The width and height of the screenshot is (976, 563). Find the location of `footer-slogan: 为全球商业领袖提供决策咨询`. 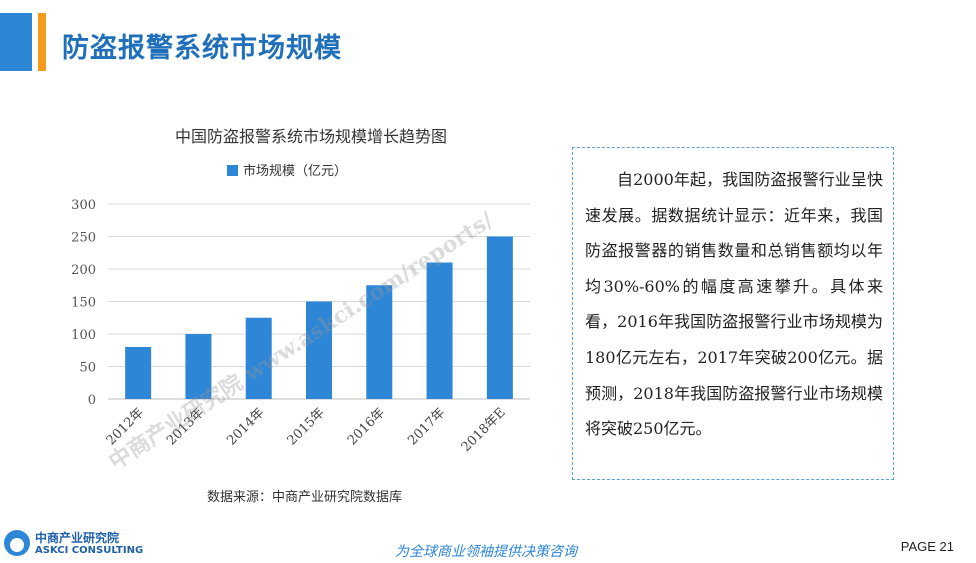

footer-slogan: 为全球商业领袖提供决策咨询 is located at coordinates (486, 552).